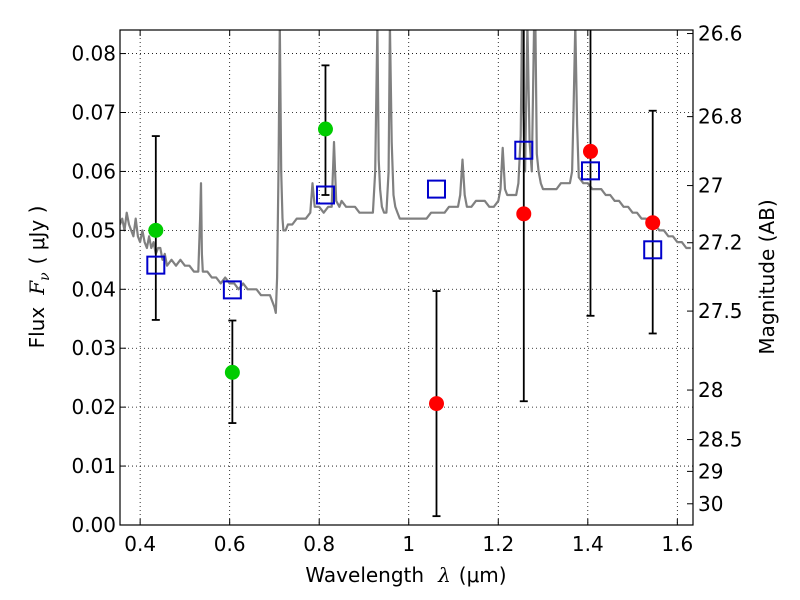 The image size is (800, 600). Describe the element at coordinates (710, 186) in the screenshot. I see `right-tick-label: 27` at that location.